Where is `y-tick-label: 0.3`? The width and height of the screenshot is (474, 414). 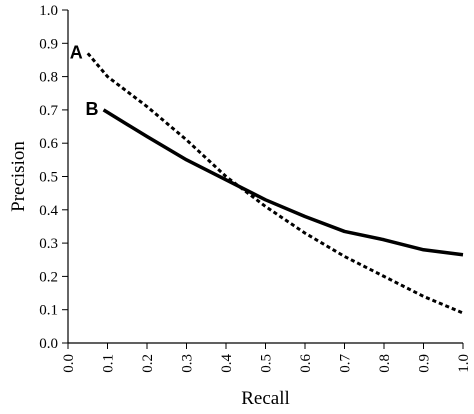
y-tick-label: 0.3 is located at coordinates (48, 244).